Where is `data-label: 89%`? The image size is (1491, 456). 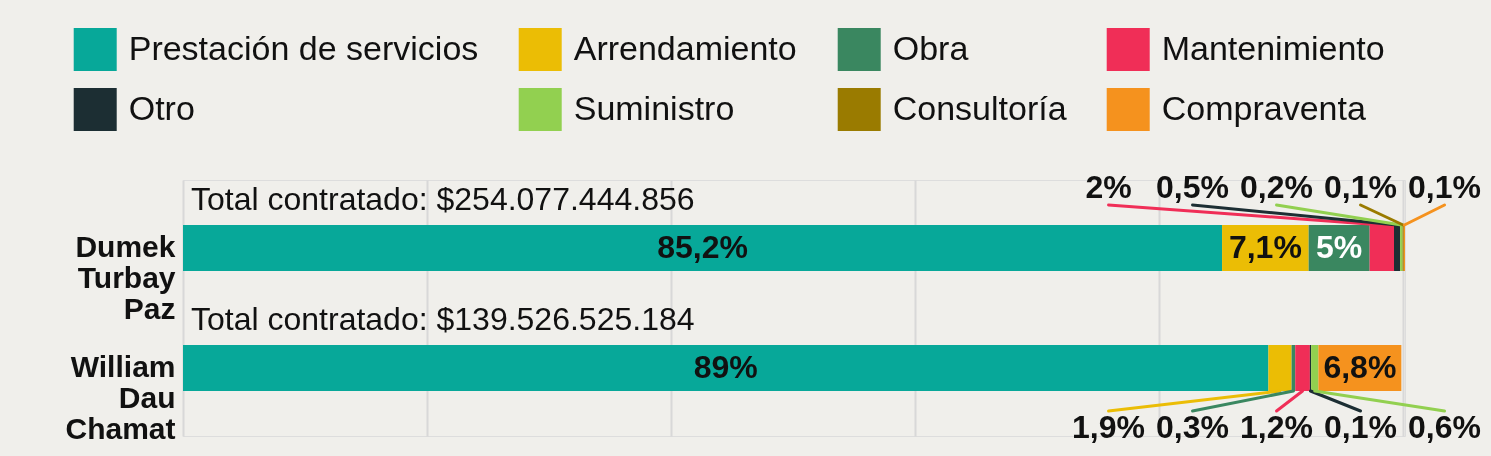 data-label: 89% is located at coordinates (725, 367).